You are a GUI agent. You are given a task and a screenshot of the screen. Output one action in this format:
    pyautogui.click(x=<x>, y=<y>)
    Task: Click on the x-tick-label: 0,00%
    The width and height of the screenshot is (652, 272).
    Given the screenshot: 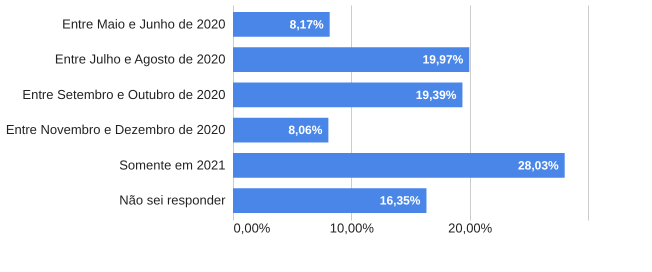 What is the action you would take?
    pyautogui.click(x=252, y=228)
    